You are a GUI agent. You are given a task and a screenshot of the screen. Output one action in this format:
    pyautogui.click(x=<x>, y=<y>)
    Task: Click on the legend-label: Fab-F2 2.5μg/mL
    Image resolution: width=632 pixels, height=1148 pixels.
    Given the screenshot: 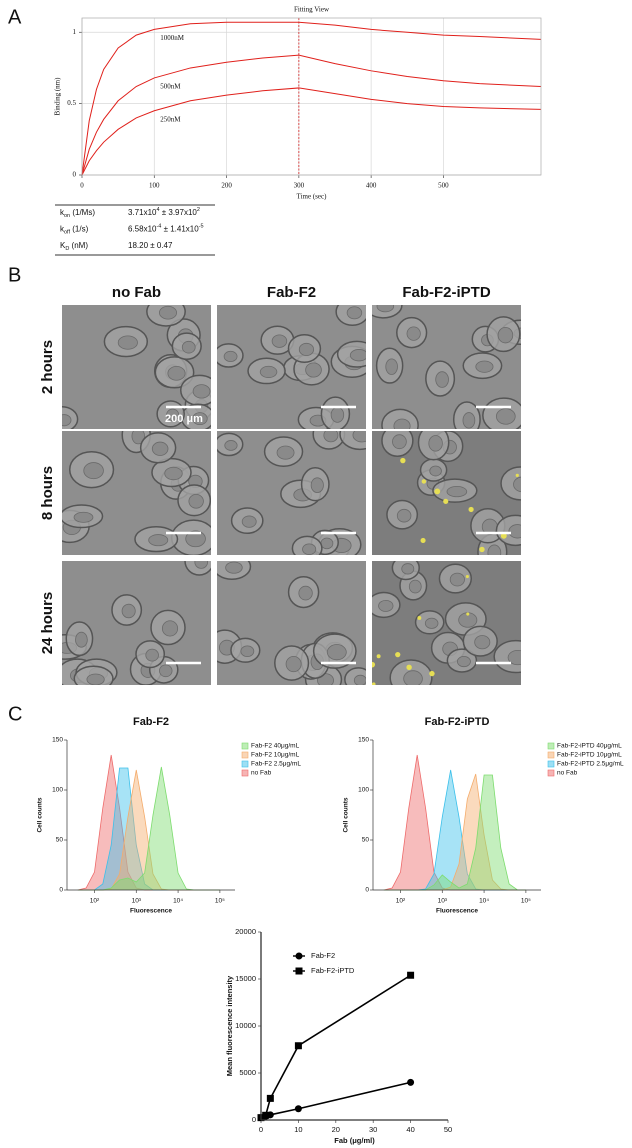 What is the action you would take?
    pyautogui.click(x=276, y=764)
    